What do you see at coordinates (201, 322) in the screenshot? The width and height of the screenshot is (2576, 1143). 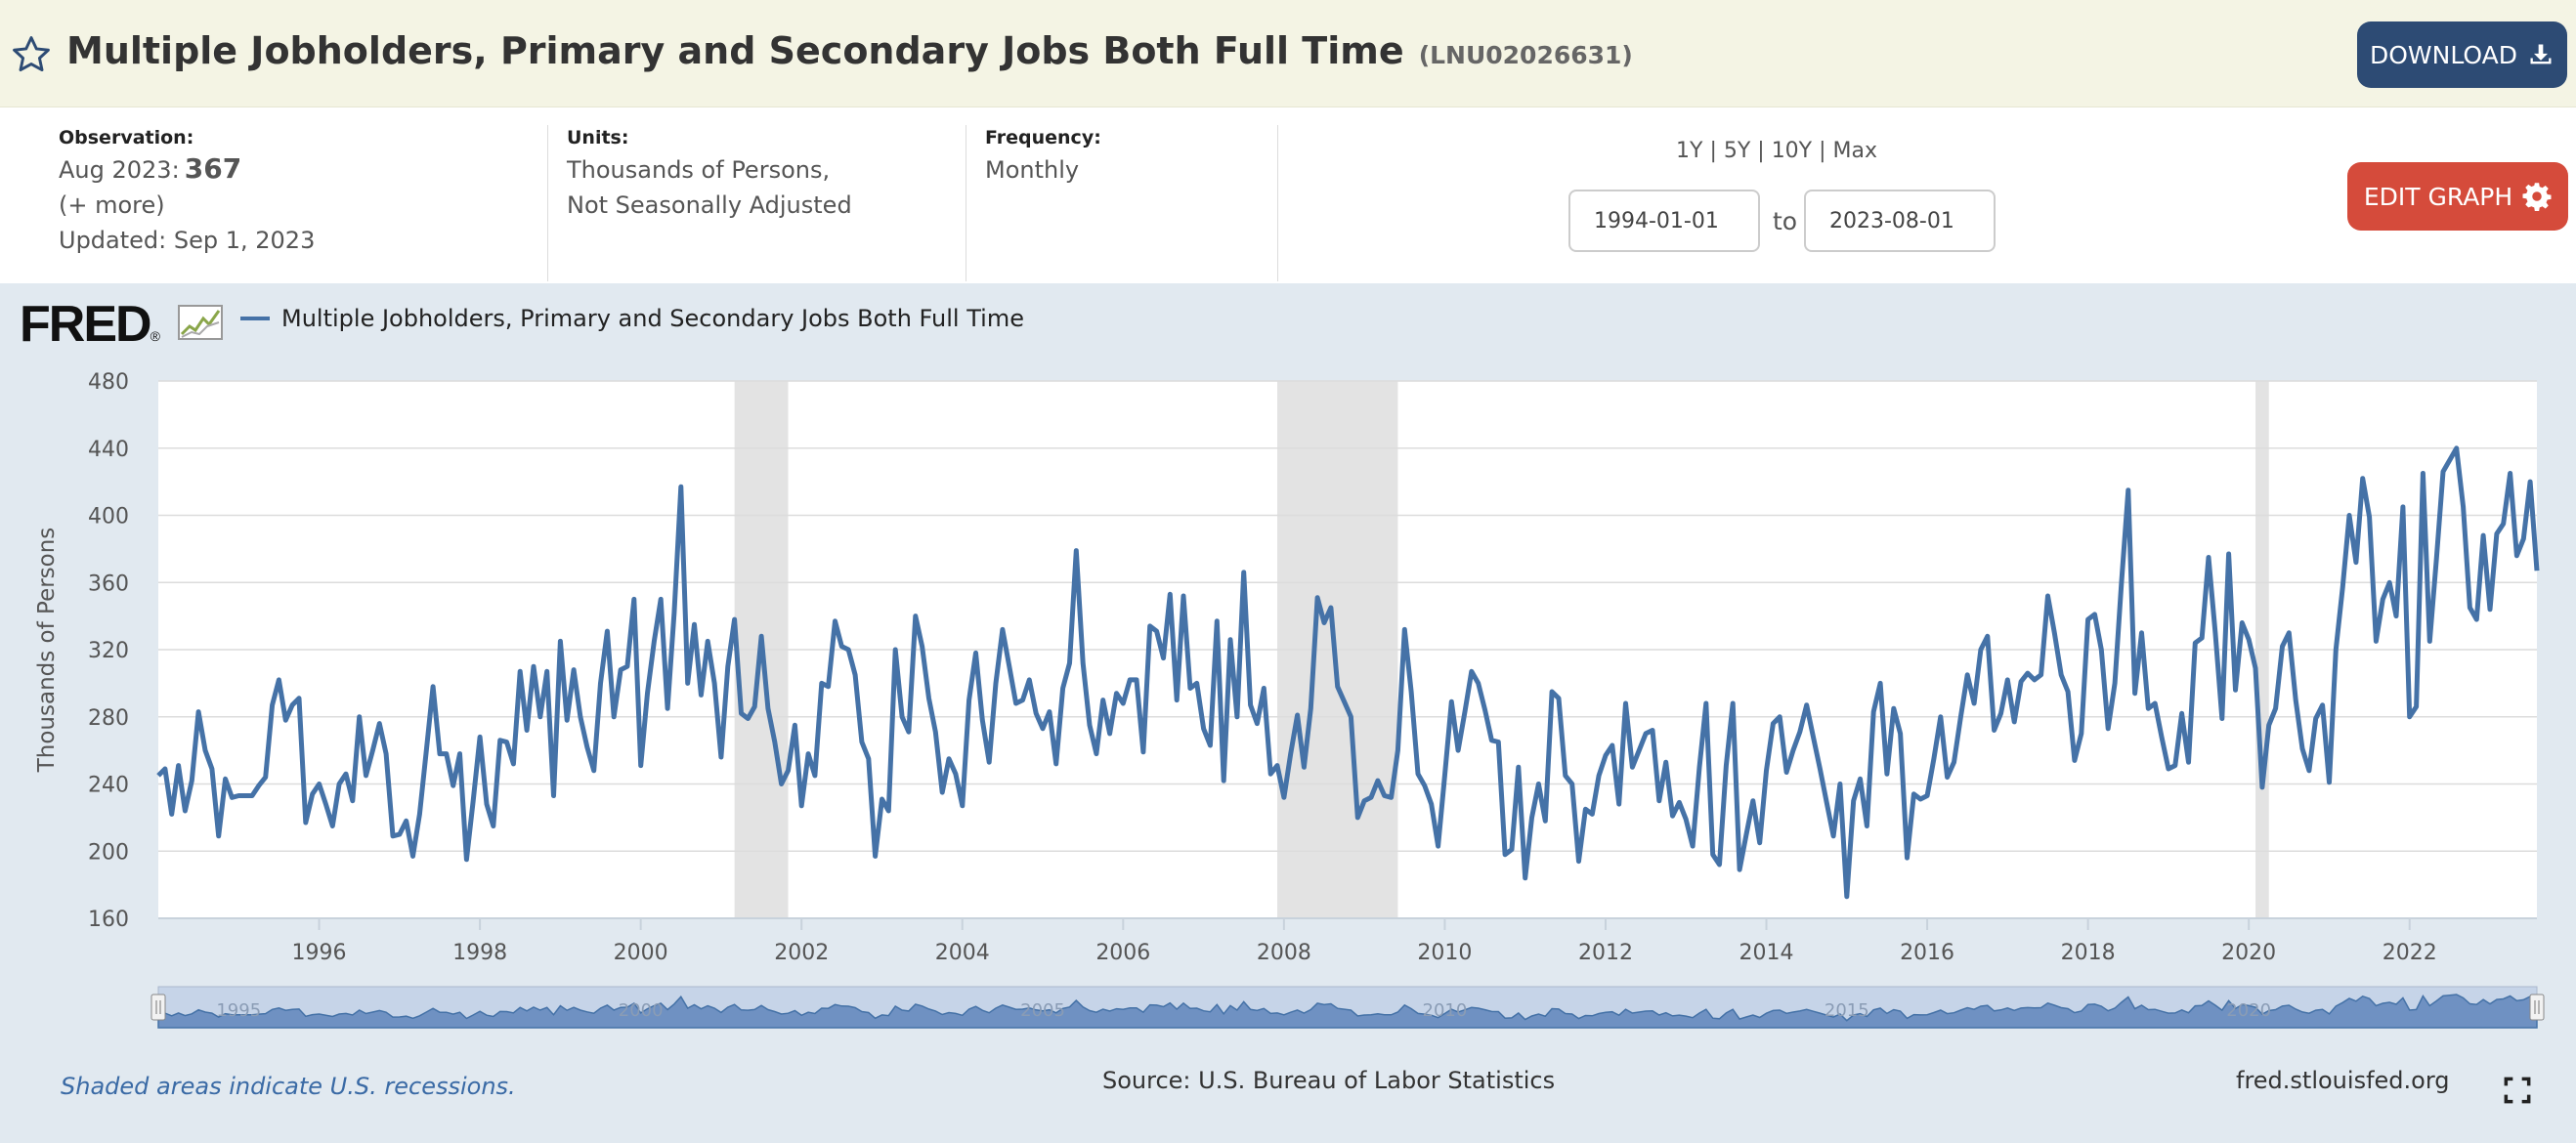 I see `fred-chart-icon` at bounding box center [201, 322].